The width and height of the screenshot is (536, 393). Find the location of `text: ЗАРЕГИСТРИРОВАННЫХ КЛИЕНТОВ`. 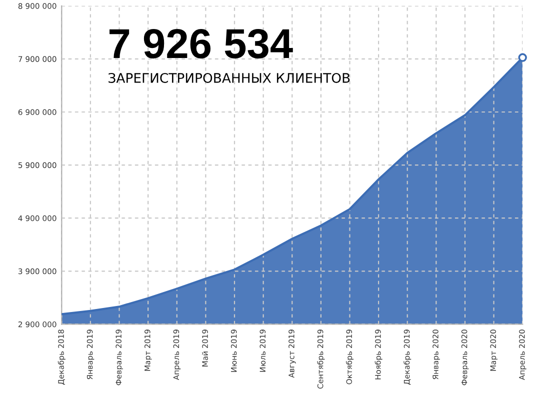

text: ЗАРЕГИСТРИРОВАННЫХ КЛИЕНТОВ is located at coordinates (229, 77).